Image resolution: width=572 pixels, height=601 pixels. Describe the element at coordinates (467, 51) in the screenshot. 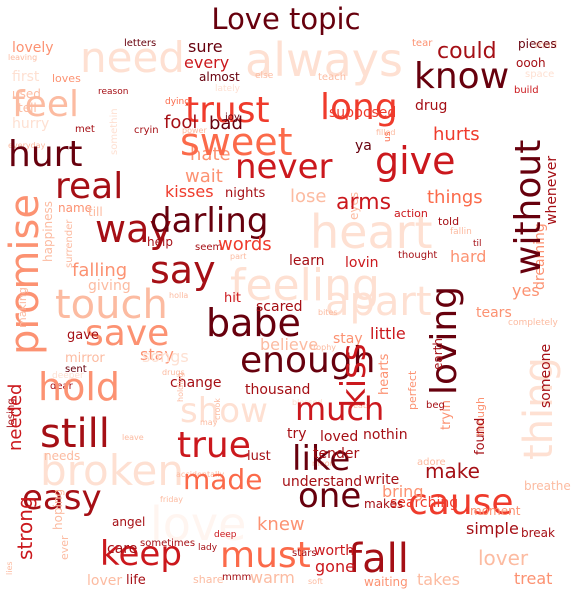

I see `cloud-word: could` at that location.